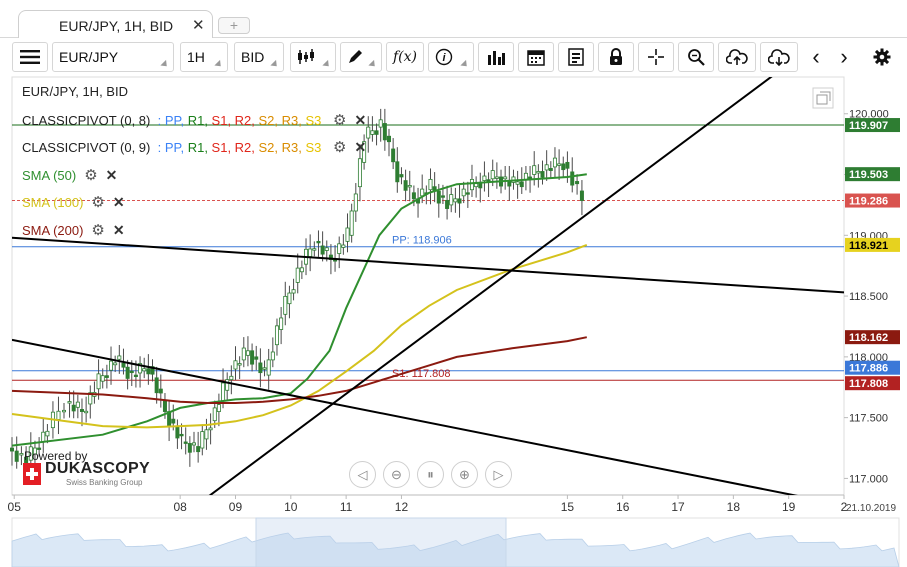 The image size is (907, 567). I want to click on cloud-upload-icon, so click(737, 57).